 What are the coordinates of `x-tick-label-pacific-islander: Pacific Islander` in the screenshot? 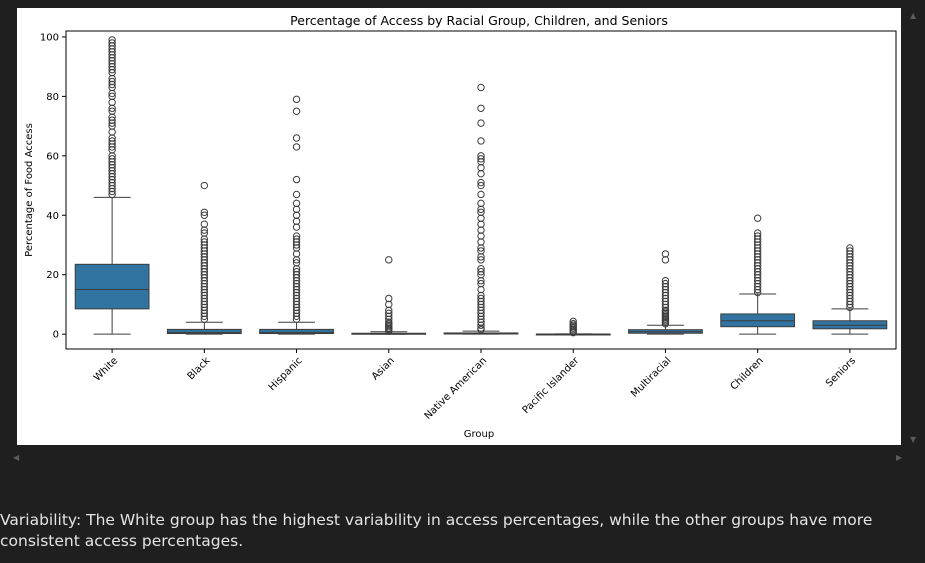 It's located at (551, 385).